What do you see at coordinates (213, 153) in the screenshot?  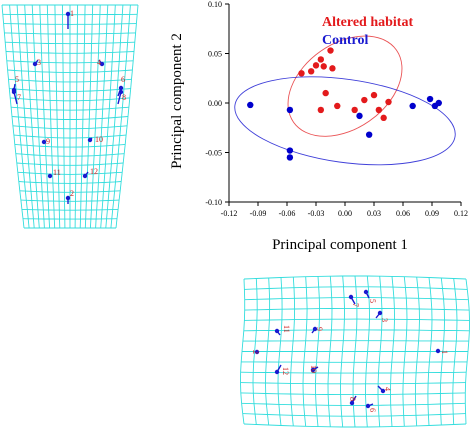 I see `y-tick-label-1: -0.05` at bounding box center [213, 153].